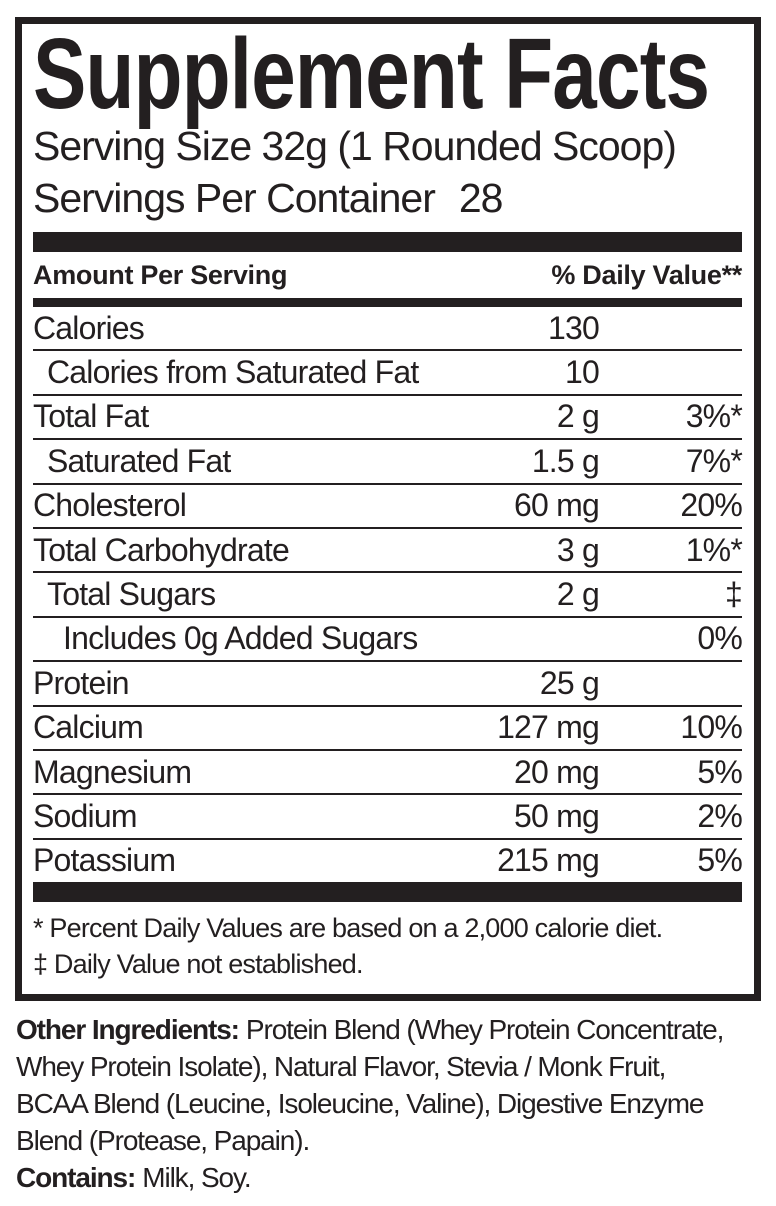  What do you see at coordinates (582, 372) in the screenshot?
I see `nutrient-amount: 10` at bounding box center [582, 372].